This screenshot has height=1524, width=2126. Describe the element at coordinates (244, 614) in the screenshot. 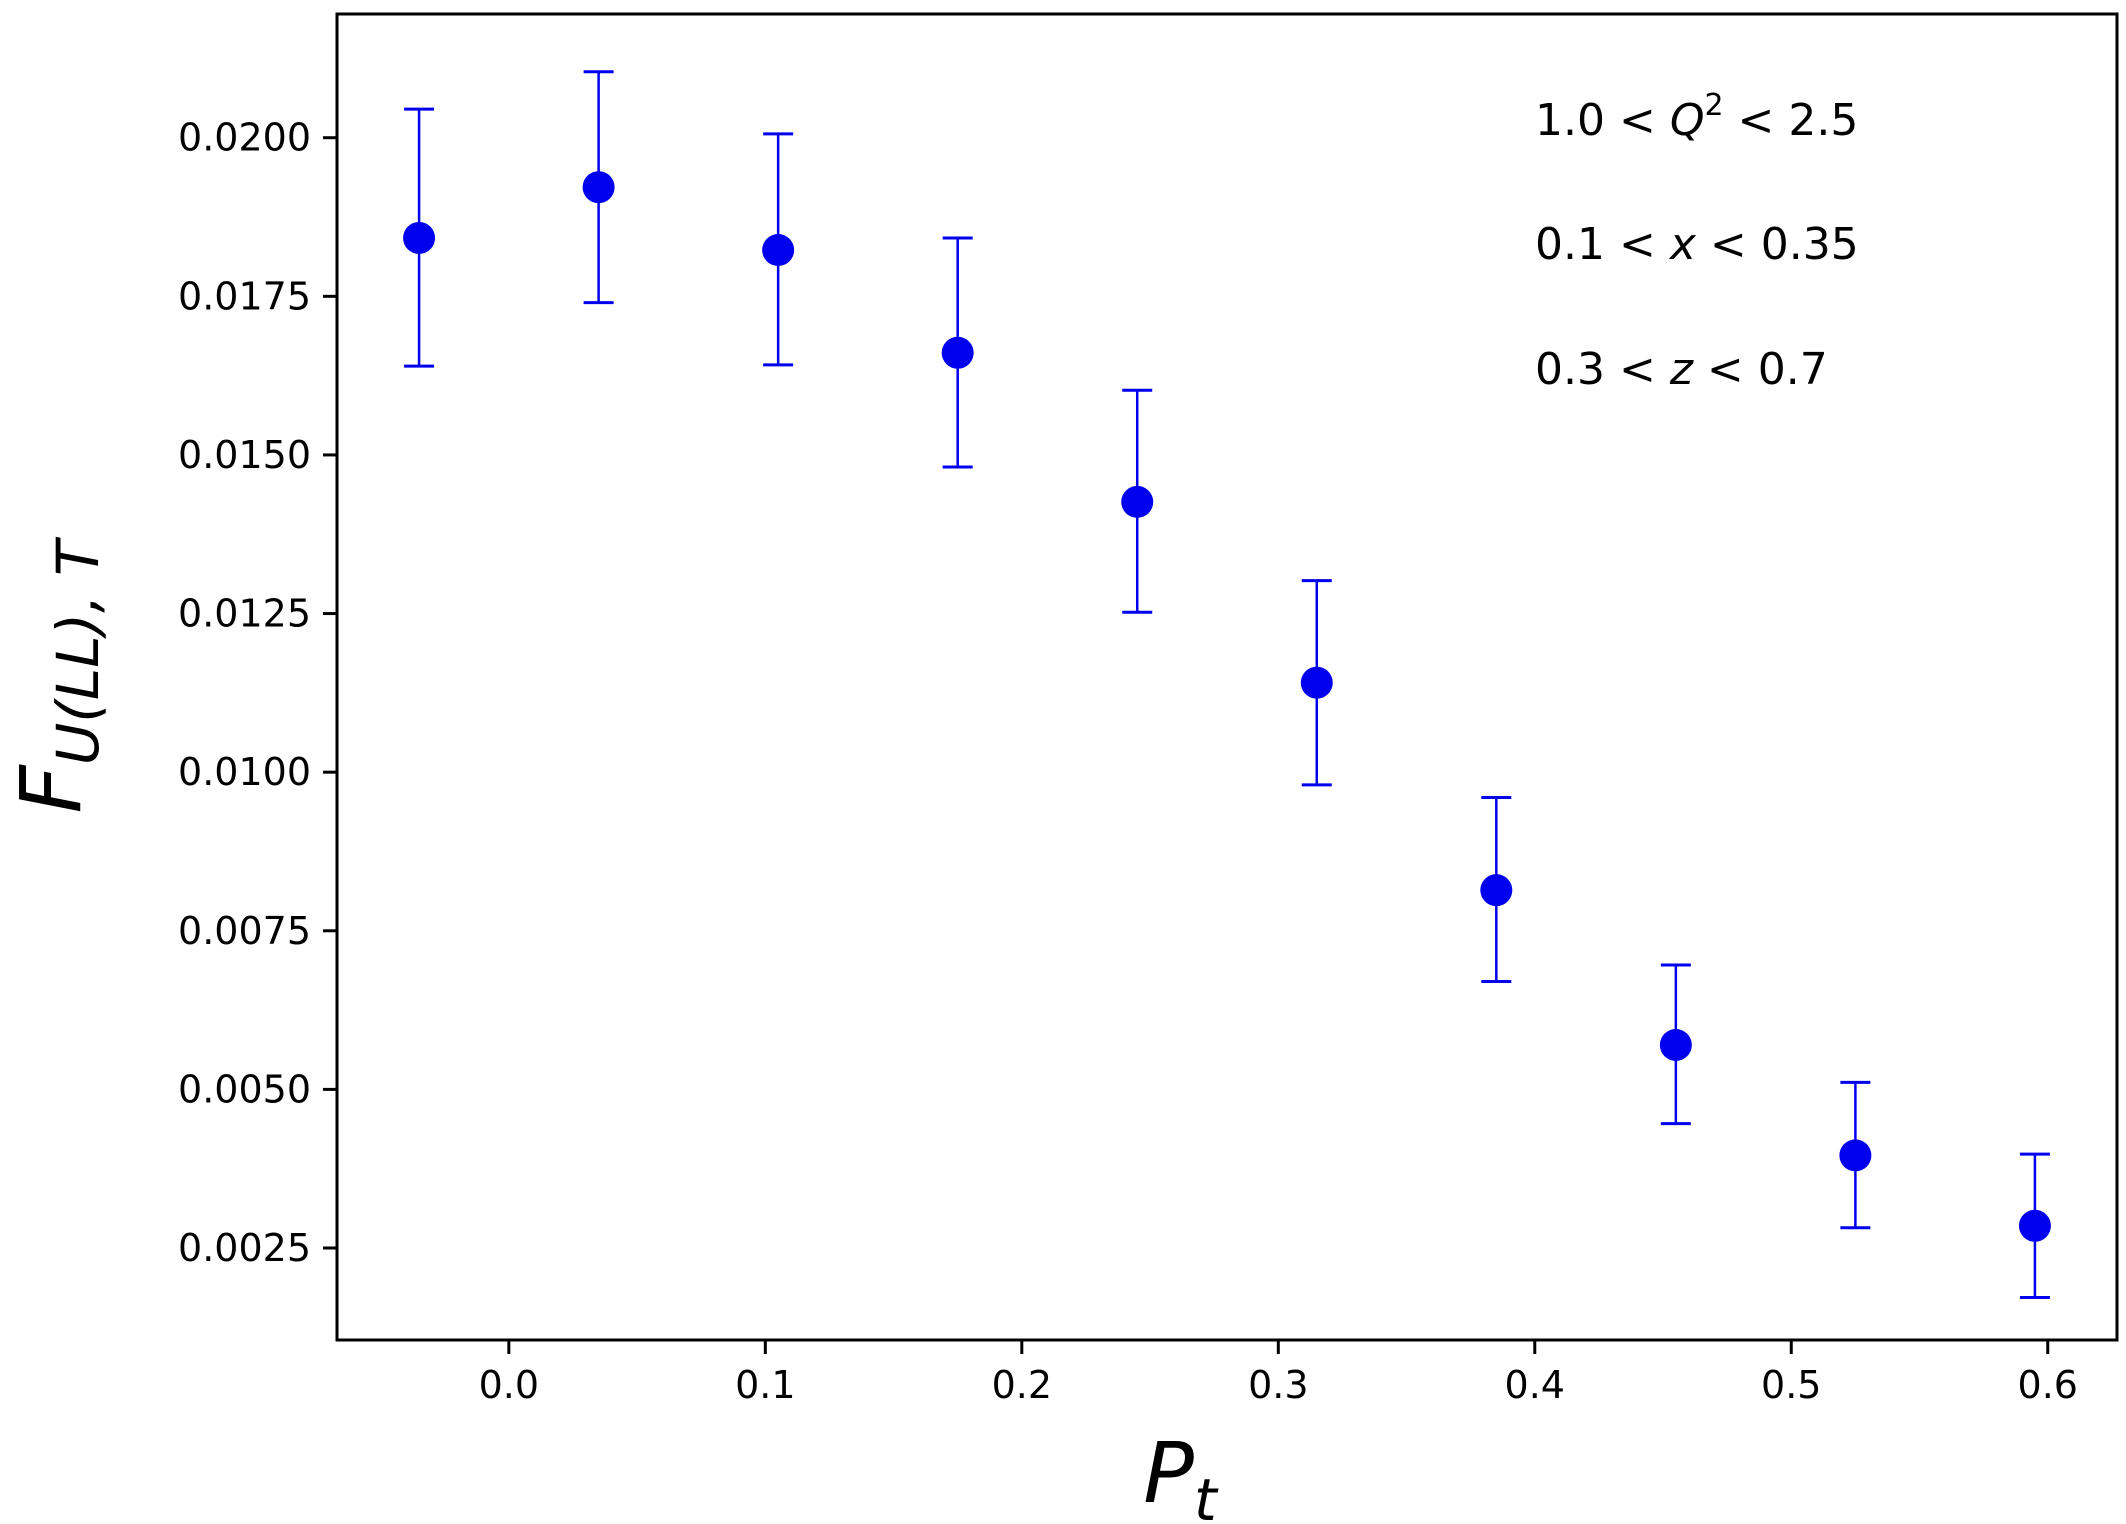

I see `y-tick-label: 0.0125` at that location.